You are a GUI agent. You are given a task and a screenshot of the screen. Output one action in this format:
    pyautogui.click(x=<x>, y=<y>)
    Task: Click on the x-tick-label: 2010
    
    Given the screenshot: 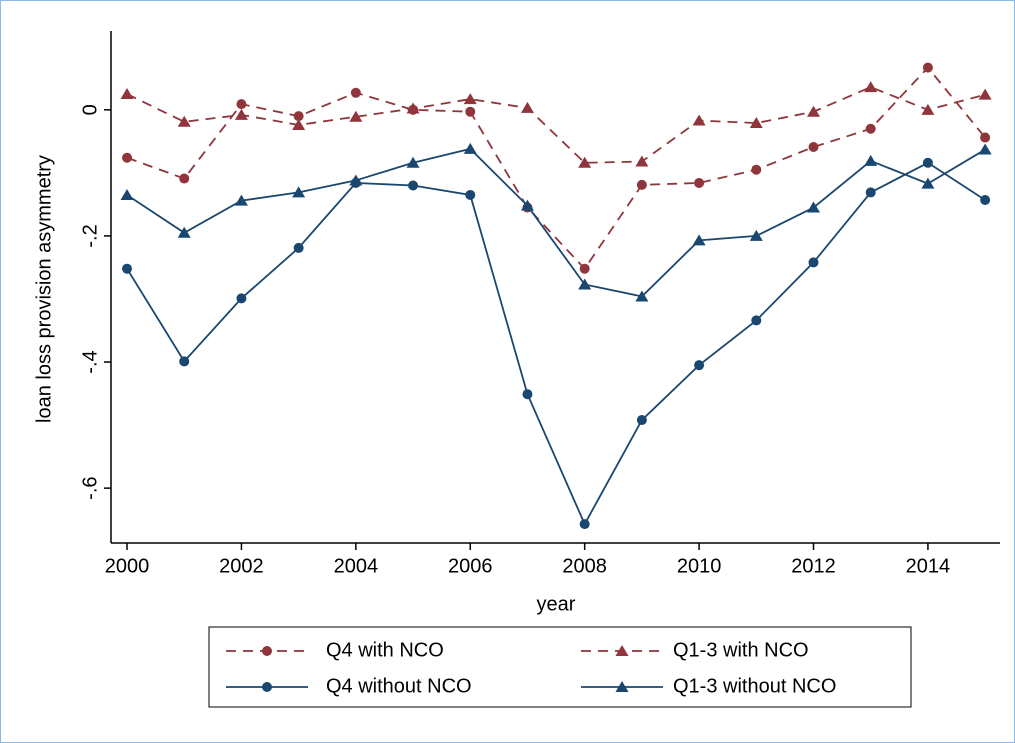 What is the action you would take?
    pyautogui.click(x=699, y=566)
    